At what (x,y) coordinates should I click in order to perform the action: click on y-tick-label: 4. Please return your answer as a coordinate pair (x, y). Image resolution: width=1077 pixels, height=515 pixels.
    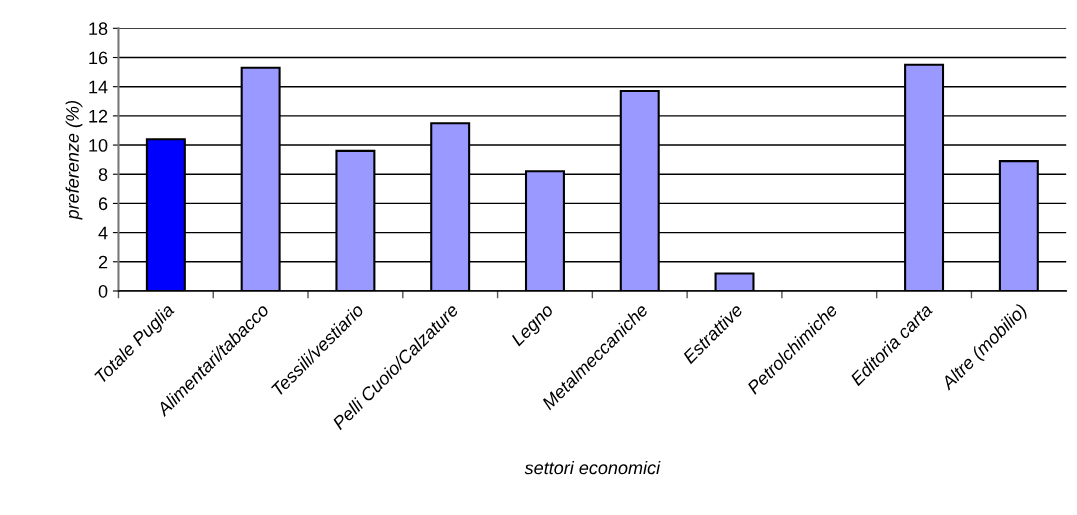
    Looking at the image, I should click on (103, 233).